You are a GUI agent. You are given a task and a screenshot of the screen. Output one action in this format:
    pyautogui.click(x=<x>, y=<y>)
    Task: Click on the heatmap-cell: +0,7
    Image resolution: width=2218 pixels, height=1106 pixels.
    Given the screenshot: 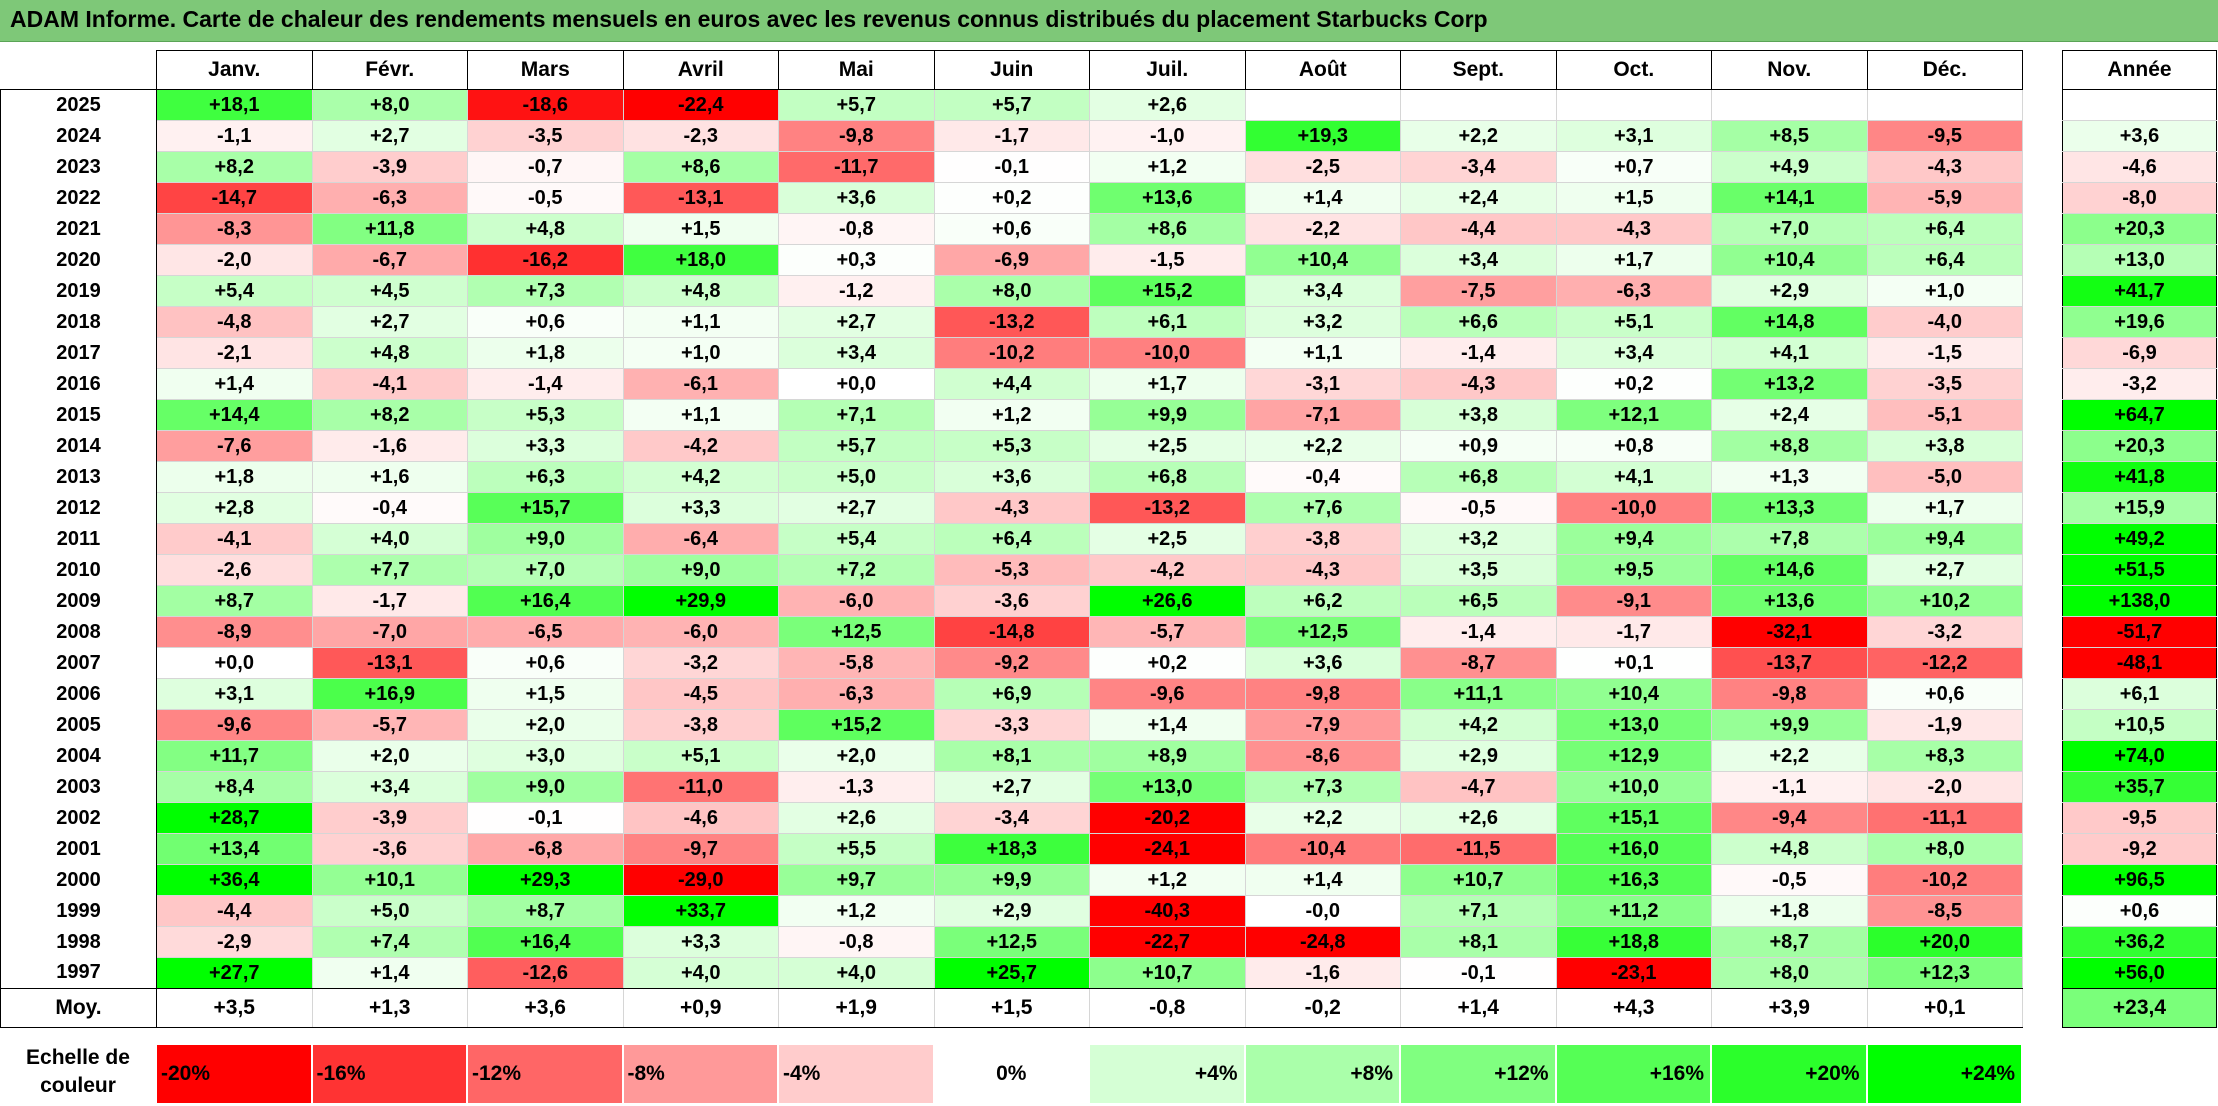 What is the action you would take?
    pyautogui.click(x=1633, y=167)
    